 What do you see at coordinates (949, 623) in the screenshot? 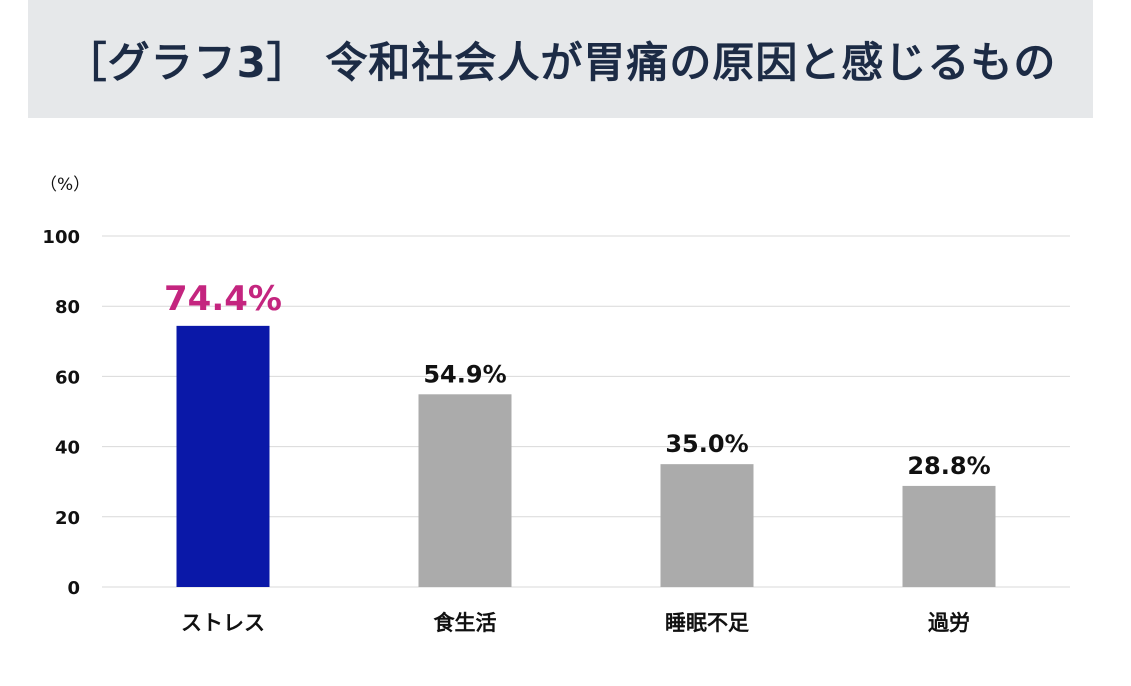
I see `category-label: 過労` at bounding box center [949, 623].